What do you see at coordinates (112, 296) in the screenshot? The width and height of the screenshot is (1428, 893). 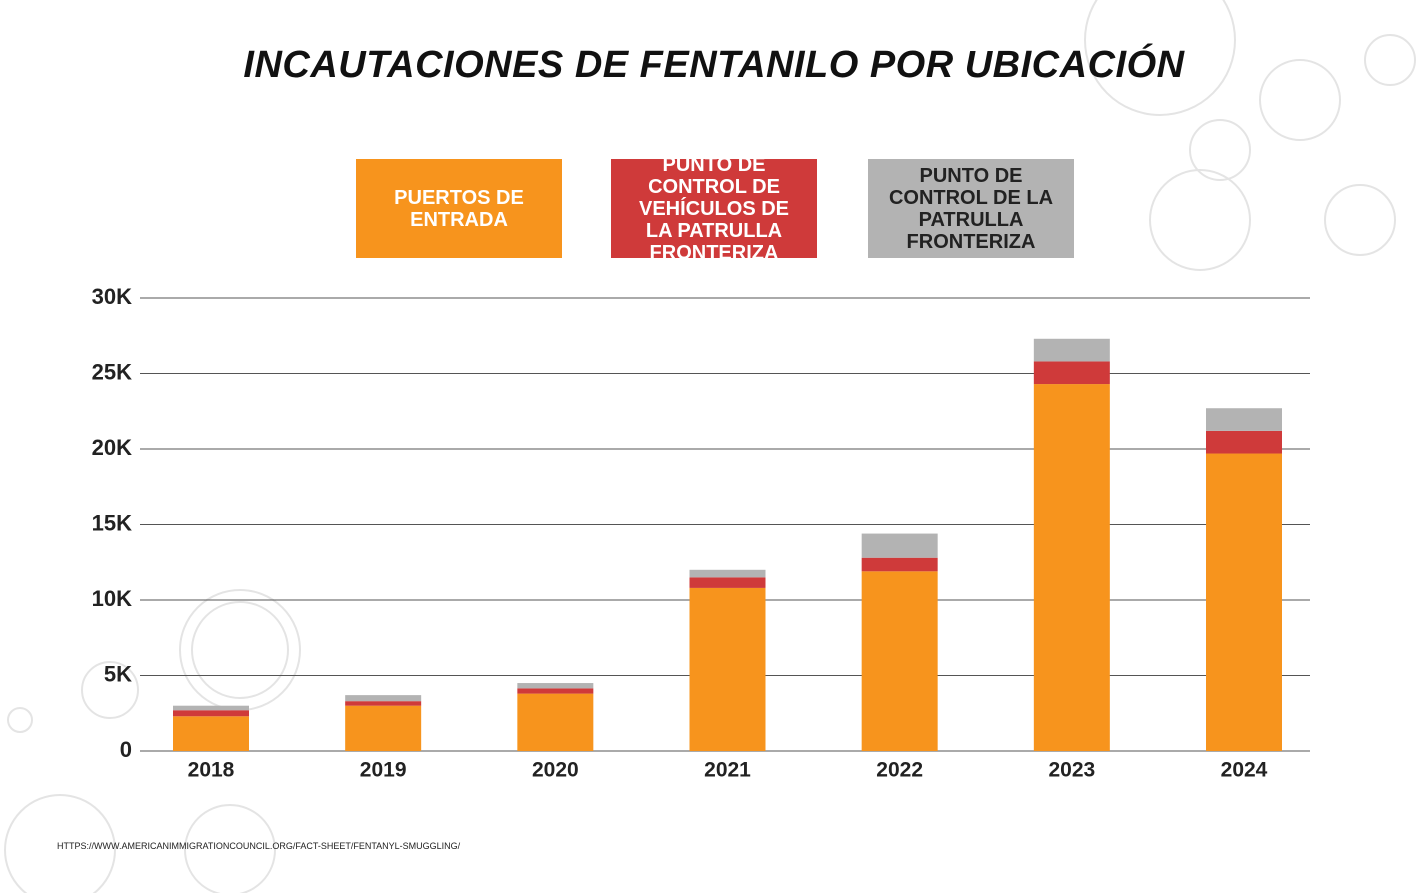 I see `y-tick-label: 30K` at bounding box center [112, 296].